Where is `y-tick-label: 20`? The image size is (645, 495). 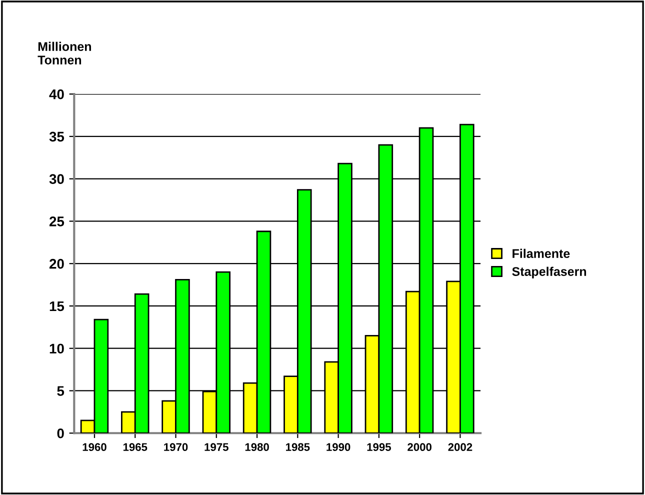 y-tick-label: 20 is located at coordinates (56, 263).